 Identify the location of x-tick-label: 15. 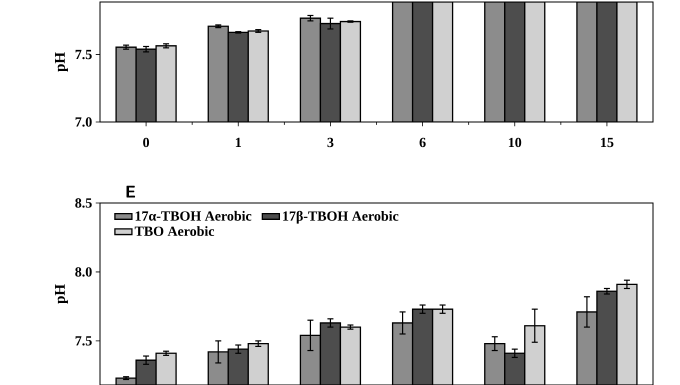
(607, 143).